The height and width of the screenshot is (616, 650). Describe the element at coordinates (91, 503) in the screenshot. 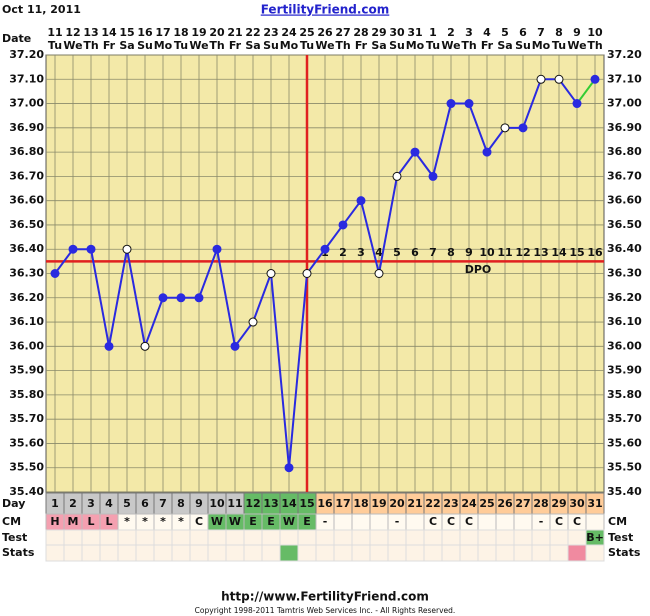

I see `day-label: 3` at that location.